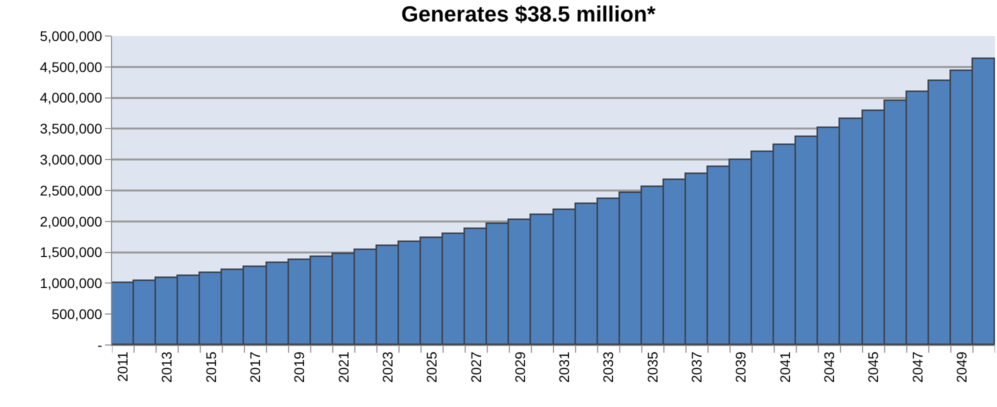 The height and width of the screenshot is (407, 997). What do you see at coordinates (71, 66) in the screenshot?
I see `y-tick-label: 4,500,000` at bounding box center [71, 66].